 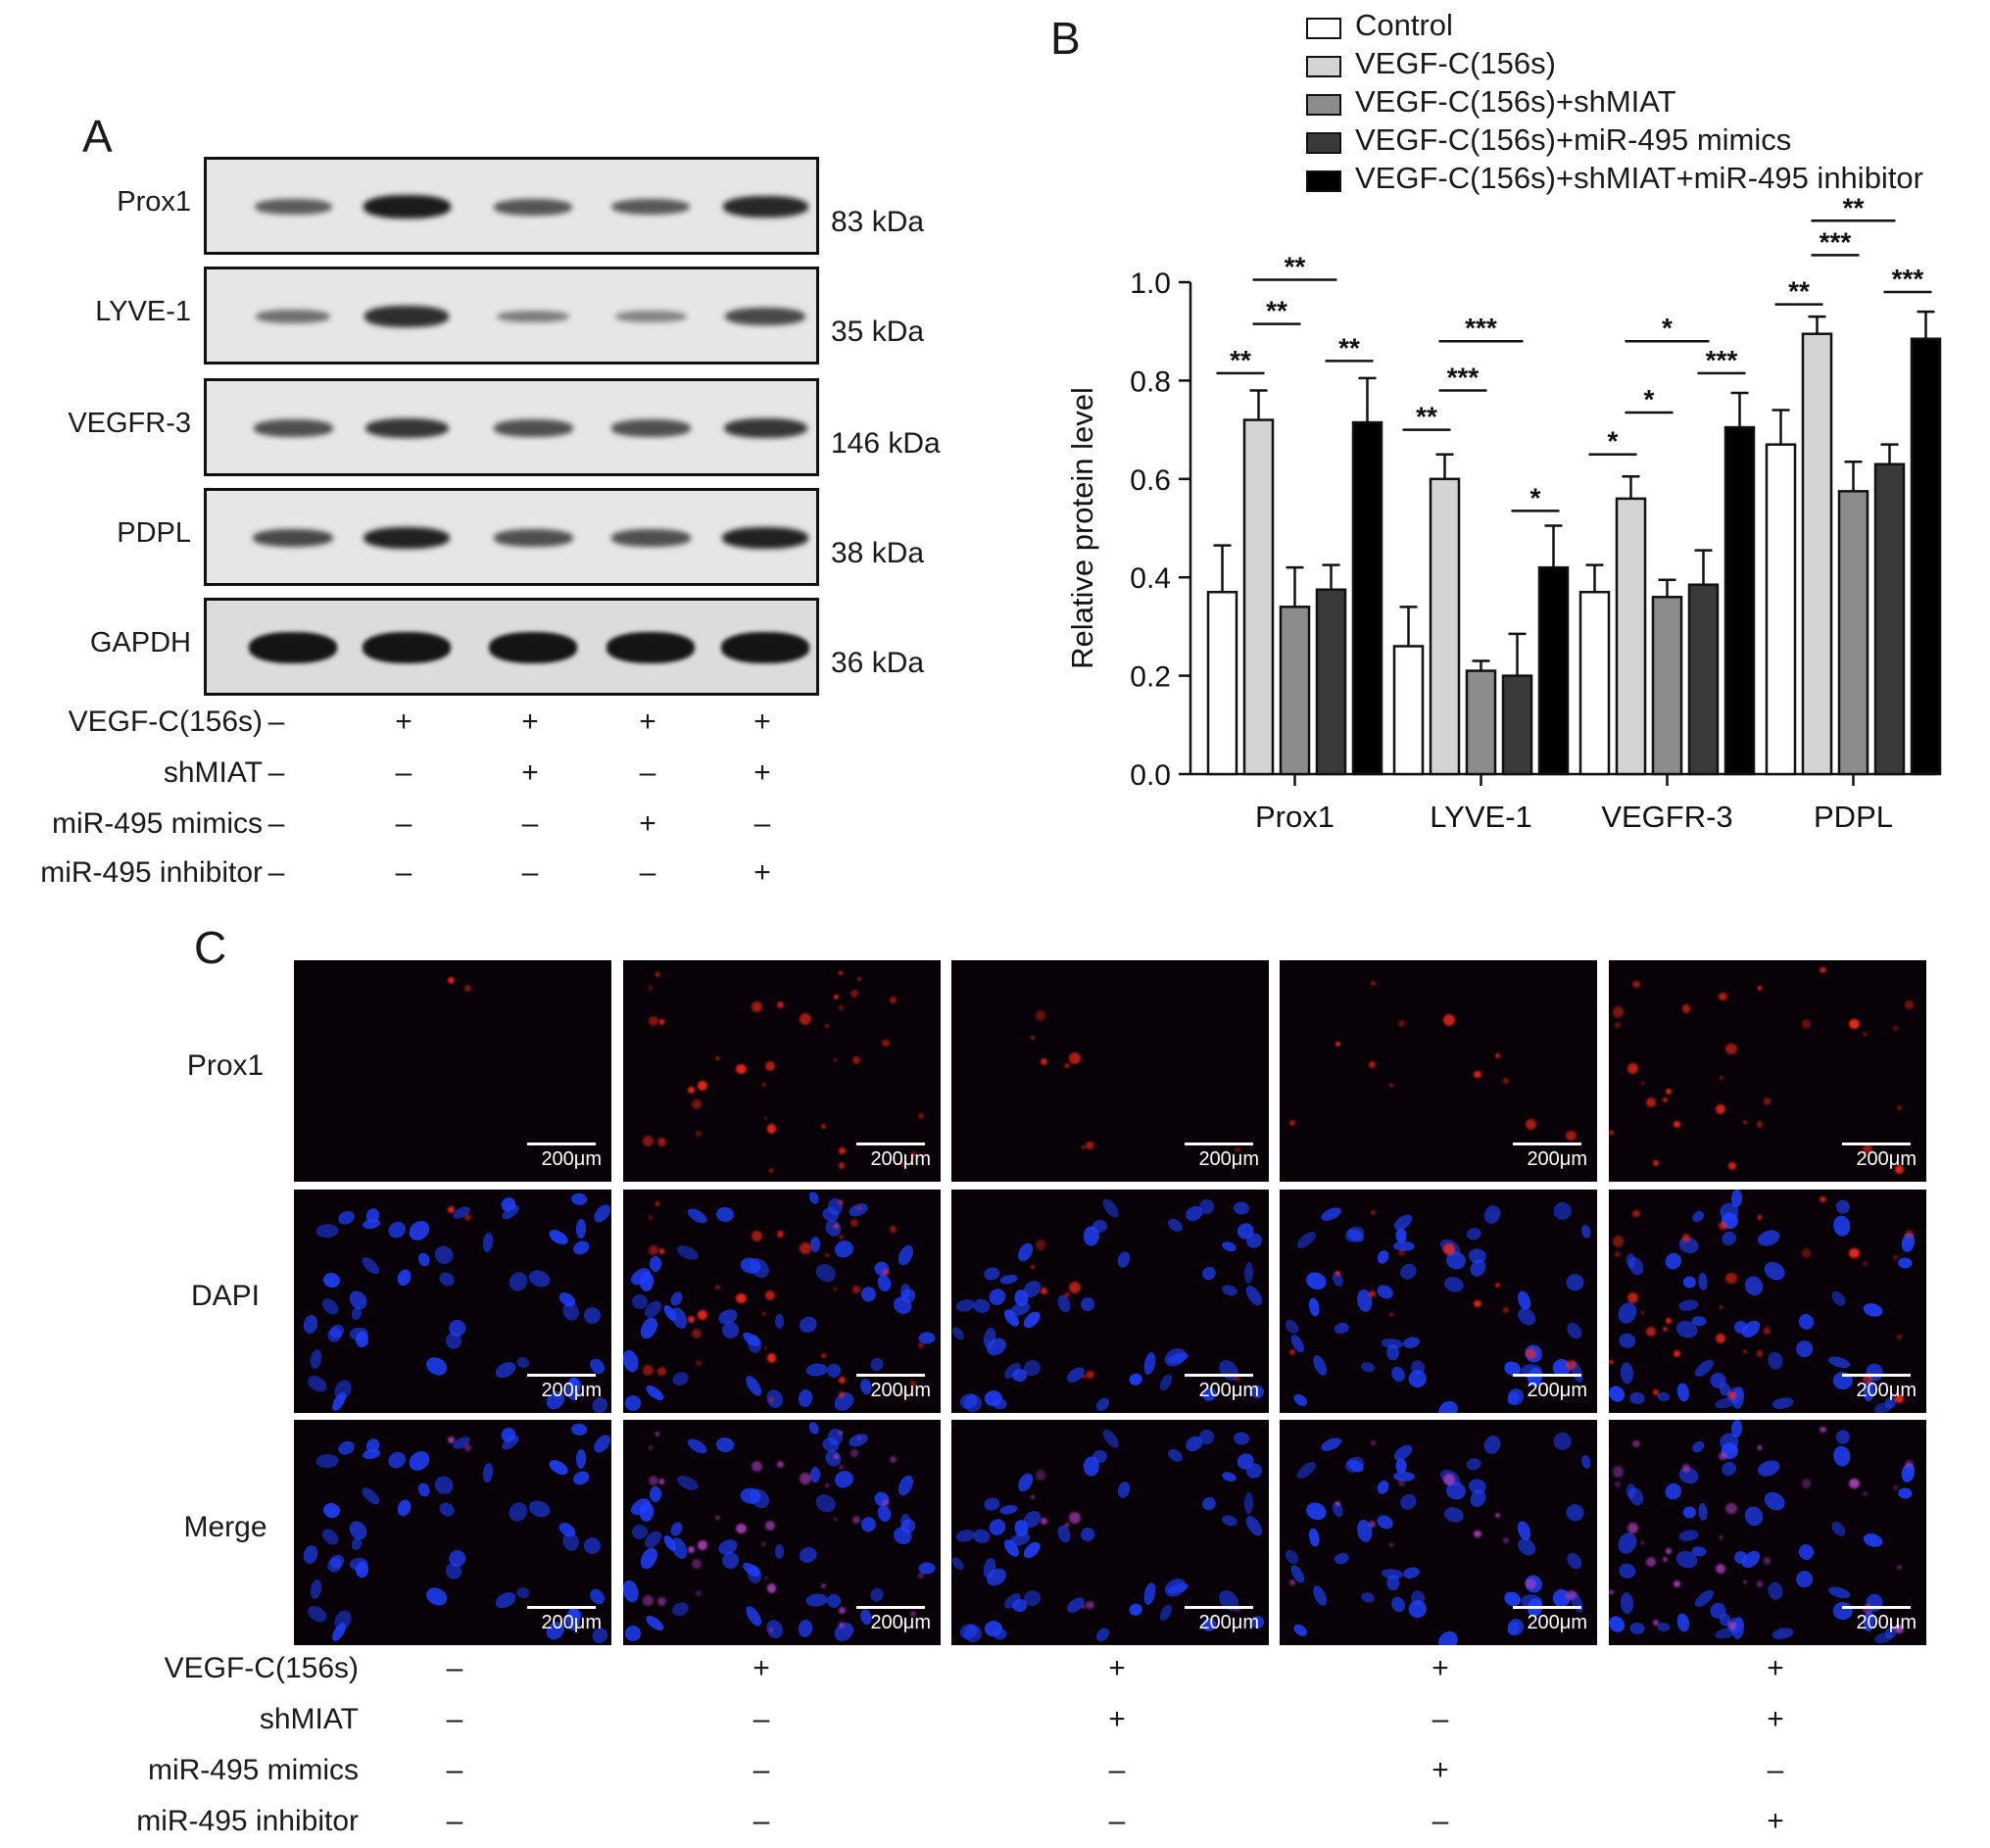 What do you see at coordinates (1613, 441) in the screenshot?
I see `significance-label: *` at bounding box center [1613, 441].